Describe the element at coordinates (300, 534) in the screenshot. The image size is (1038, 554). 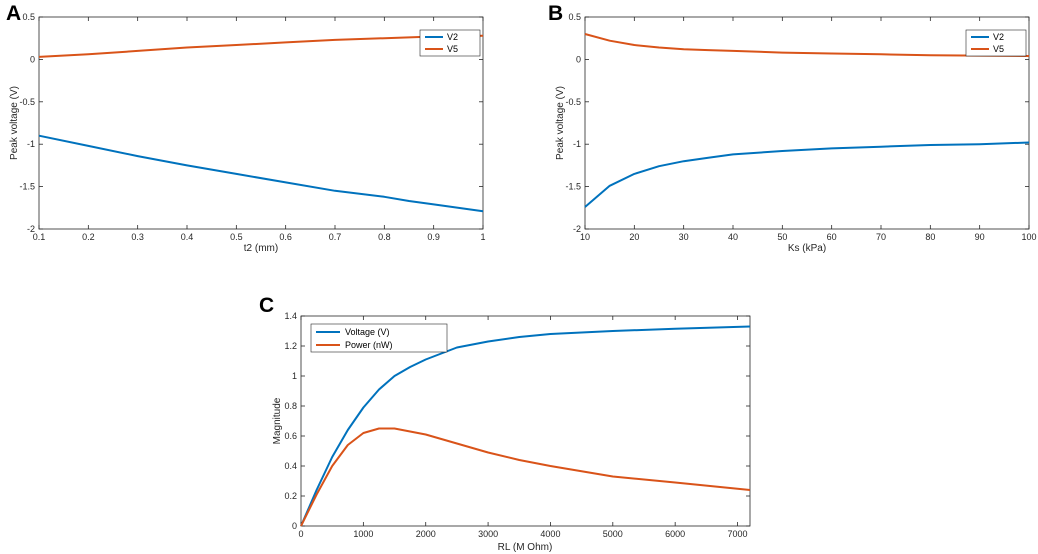
I see `panel-c-x-tick-label: 0` at that location.